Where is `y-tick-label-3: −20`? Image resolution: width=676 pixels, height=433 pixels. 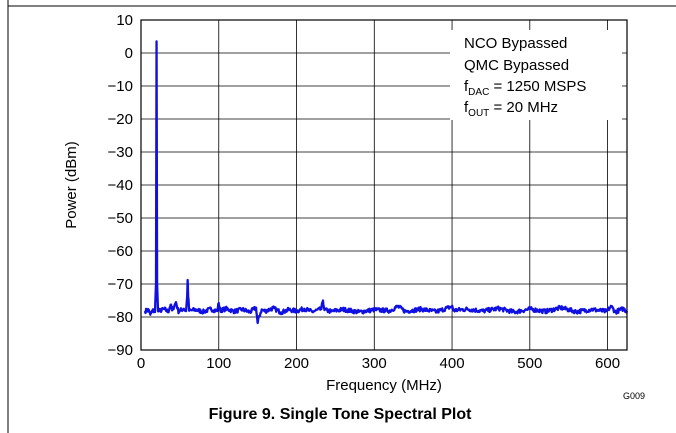
y-tick-label-3: −20 is located at coordinates (120, 119).